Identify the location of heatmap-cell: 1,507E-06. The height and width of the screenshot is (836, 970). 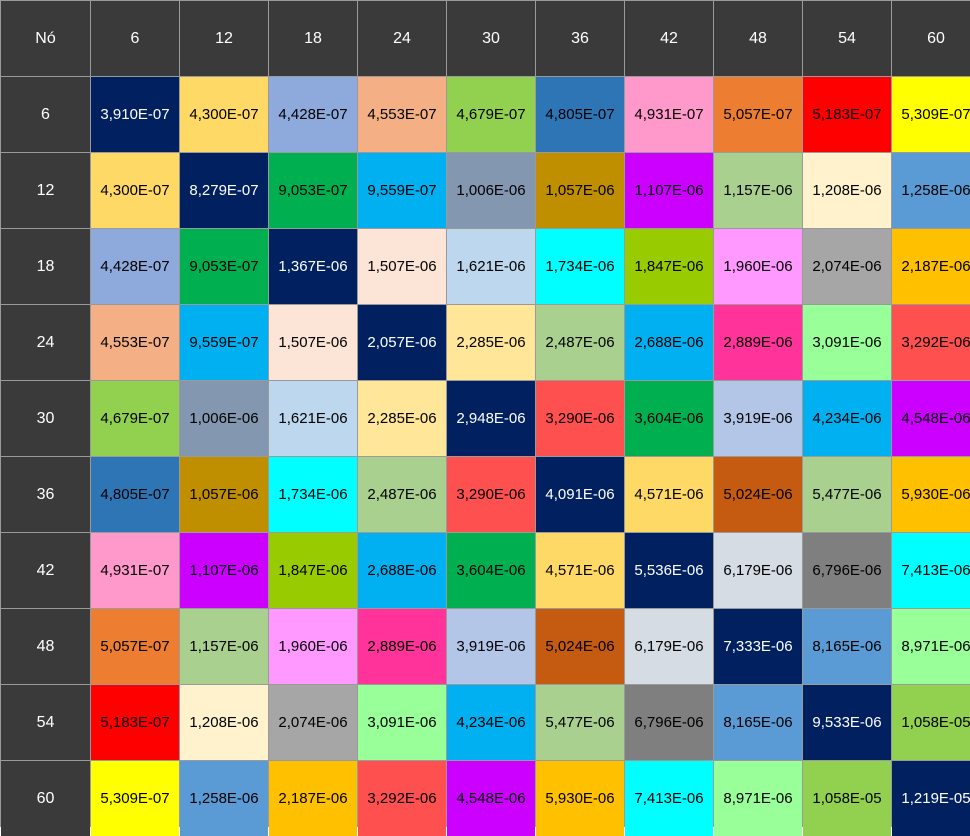
(402, 266).